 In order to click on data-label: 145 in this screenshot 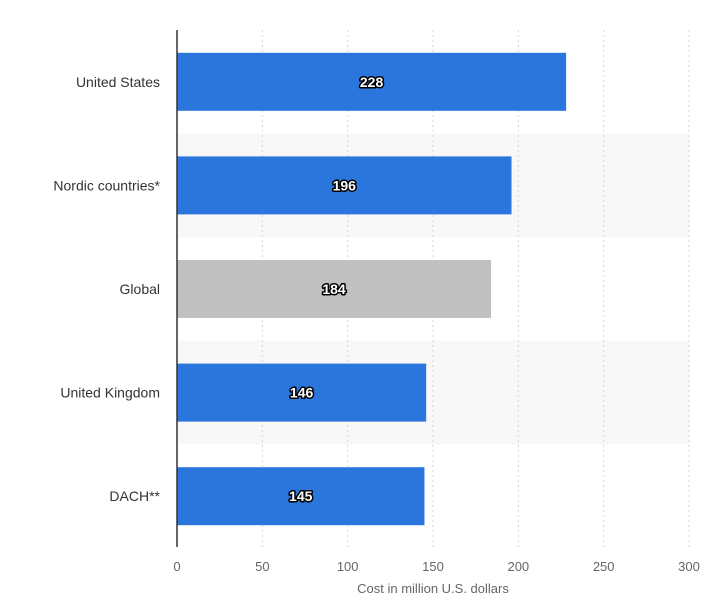, I will do `click(301, 496)`.